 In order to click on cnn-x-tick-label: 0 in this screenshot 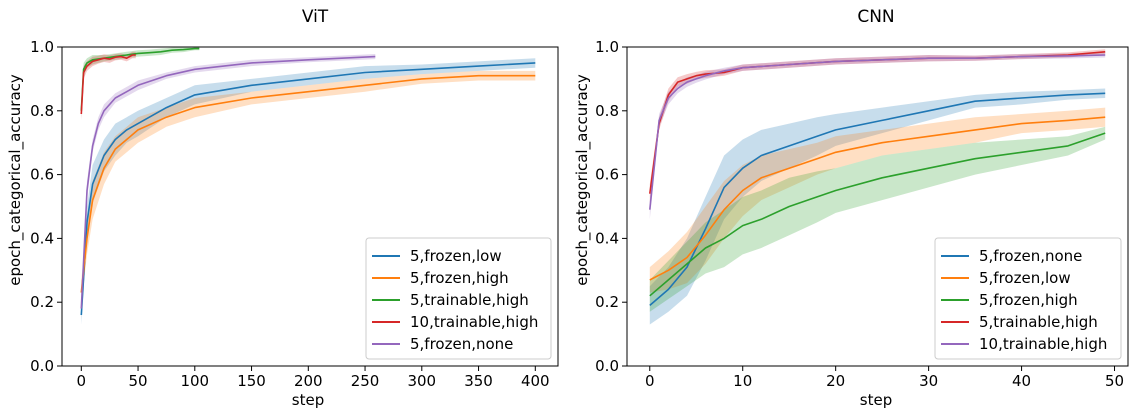, I will do `click(650, 381)`.